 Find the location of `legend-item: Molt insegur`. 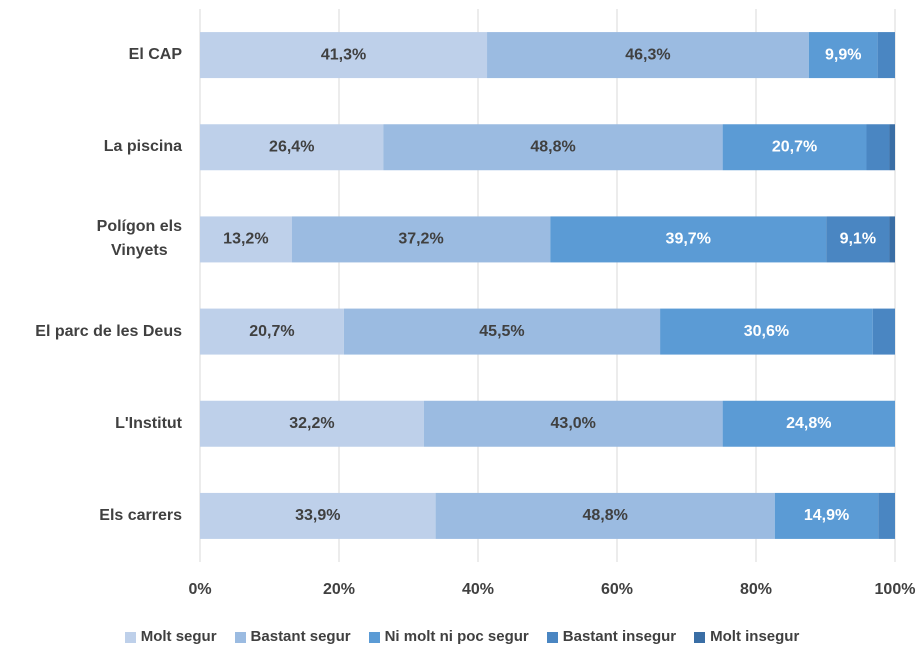

legend-item: Molt insegur is located at coordinates (746, 636).